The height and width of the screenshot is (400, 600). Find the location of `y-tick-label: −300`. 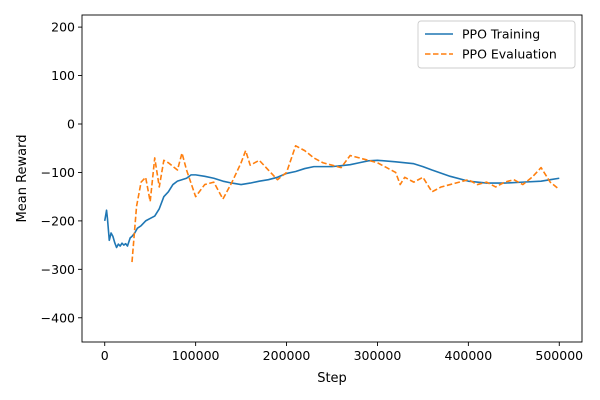

y-tick-label: −300 is located at coordinates (58, 269).